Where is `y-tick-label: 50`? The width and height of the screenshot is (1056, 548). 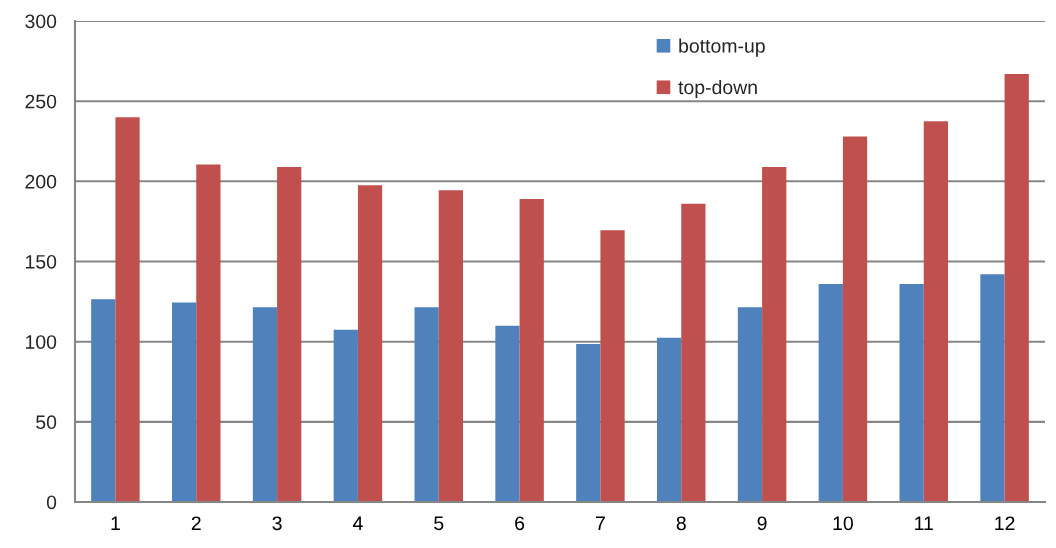 y-tick-label: 50 is located at coordinates (46, 422).